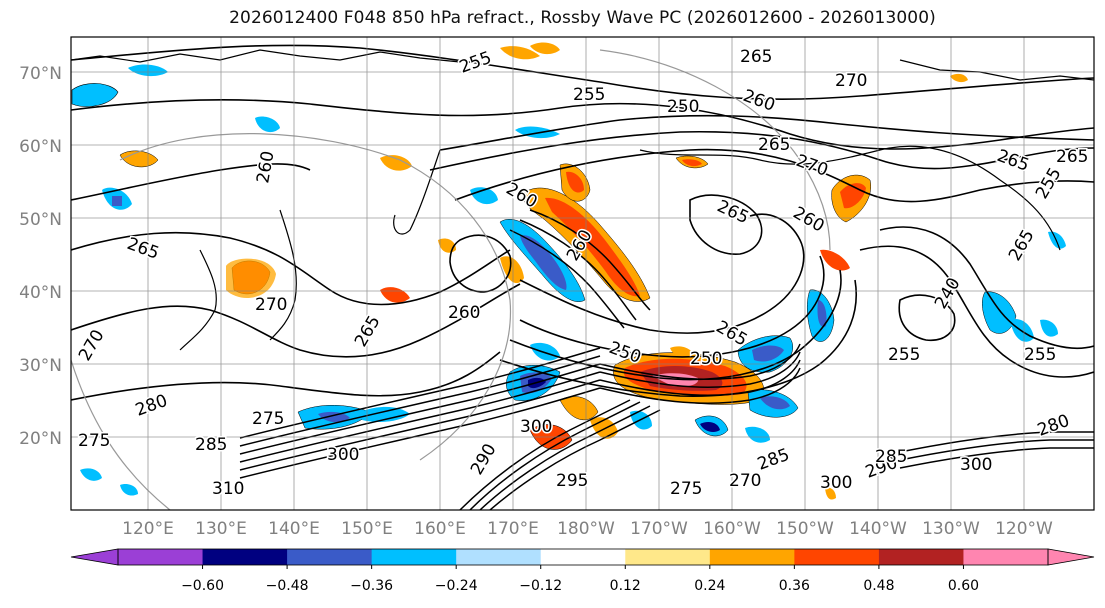 The height and width of the screenshot is (608, 1105). What do you see at coordinates (706, 359) in the screenshot?
I see `contour-label: 250` at bounding box center [706, 359].